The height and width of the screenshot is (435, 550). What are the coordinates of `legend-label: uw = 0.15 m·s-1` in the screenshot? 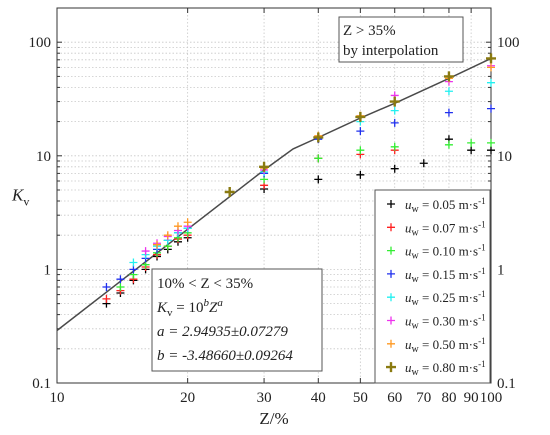 It's located at (445, 275).